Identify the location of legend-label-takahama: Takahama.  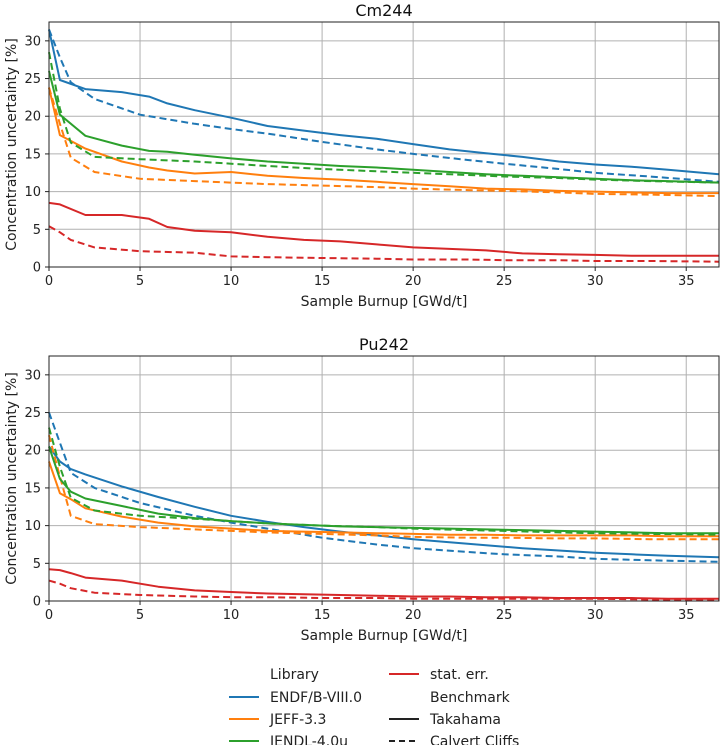
(465, 720).